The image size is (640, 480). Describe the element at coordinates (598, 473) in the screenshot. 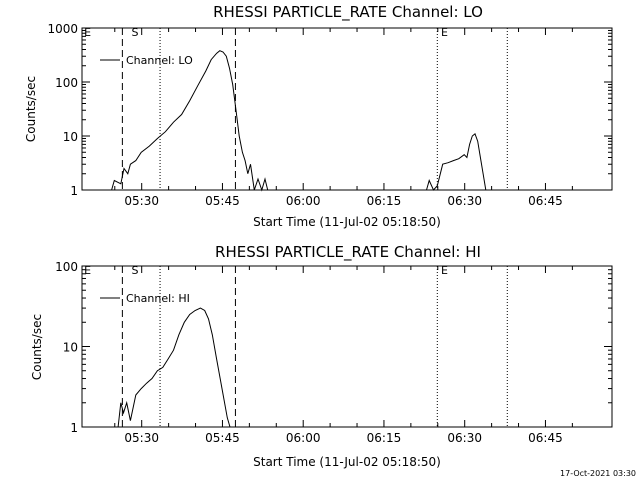

I see `timestamp: 17-Oct-2021 03:30` at that location.